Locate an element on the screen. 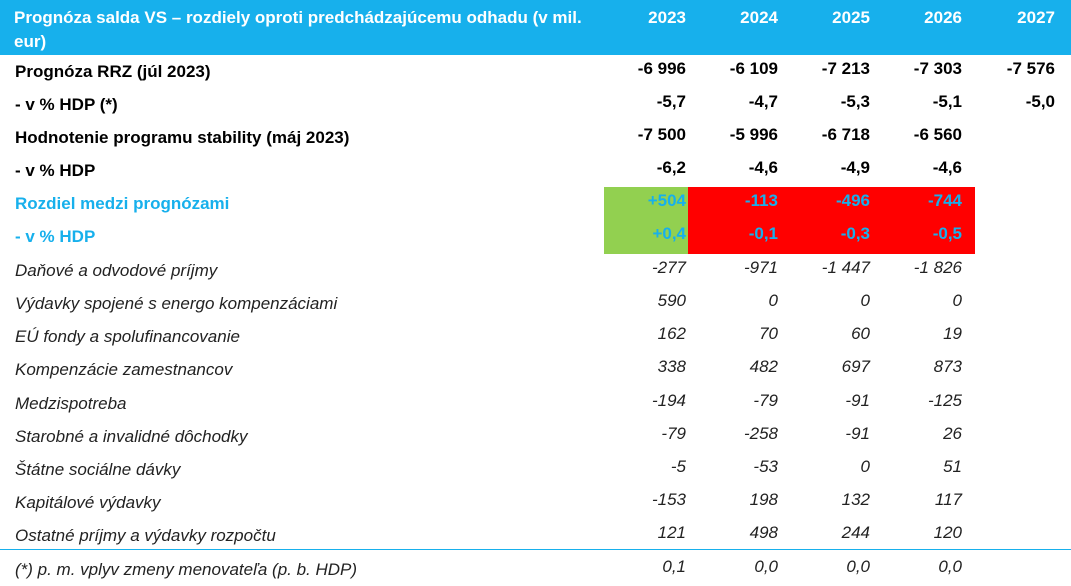 This screenshot has height=586, width=1071. value-2023: 0,1 is located at coordinates (674, 566).